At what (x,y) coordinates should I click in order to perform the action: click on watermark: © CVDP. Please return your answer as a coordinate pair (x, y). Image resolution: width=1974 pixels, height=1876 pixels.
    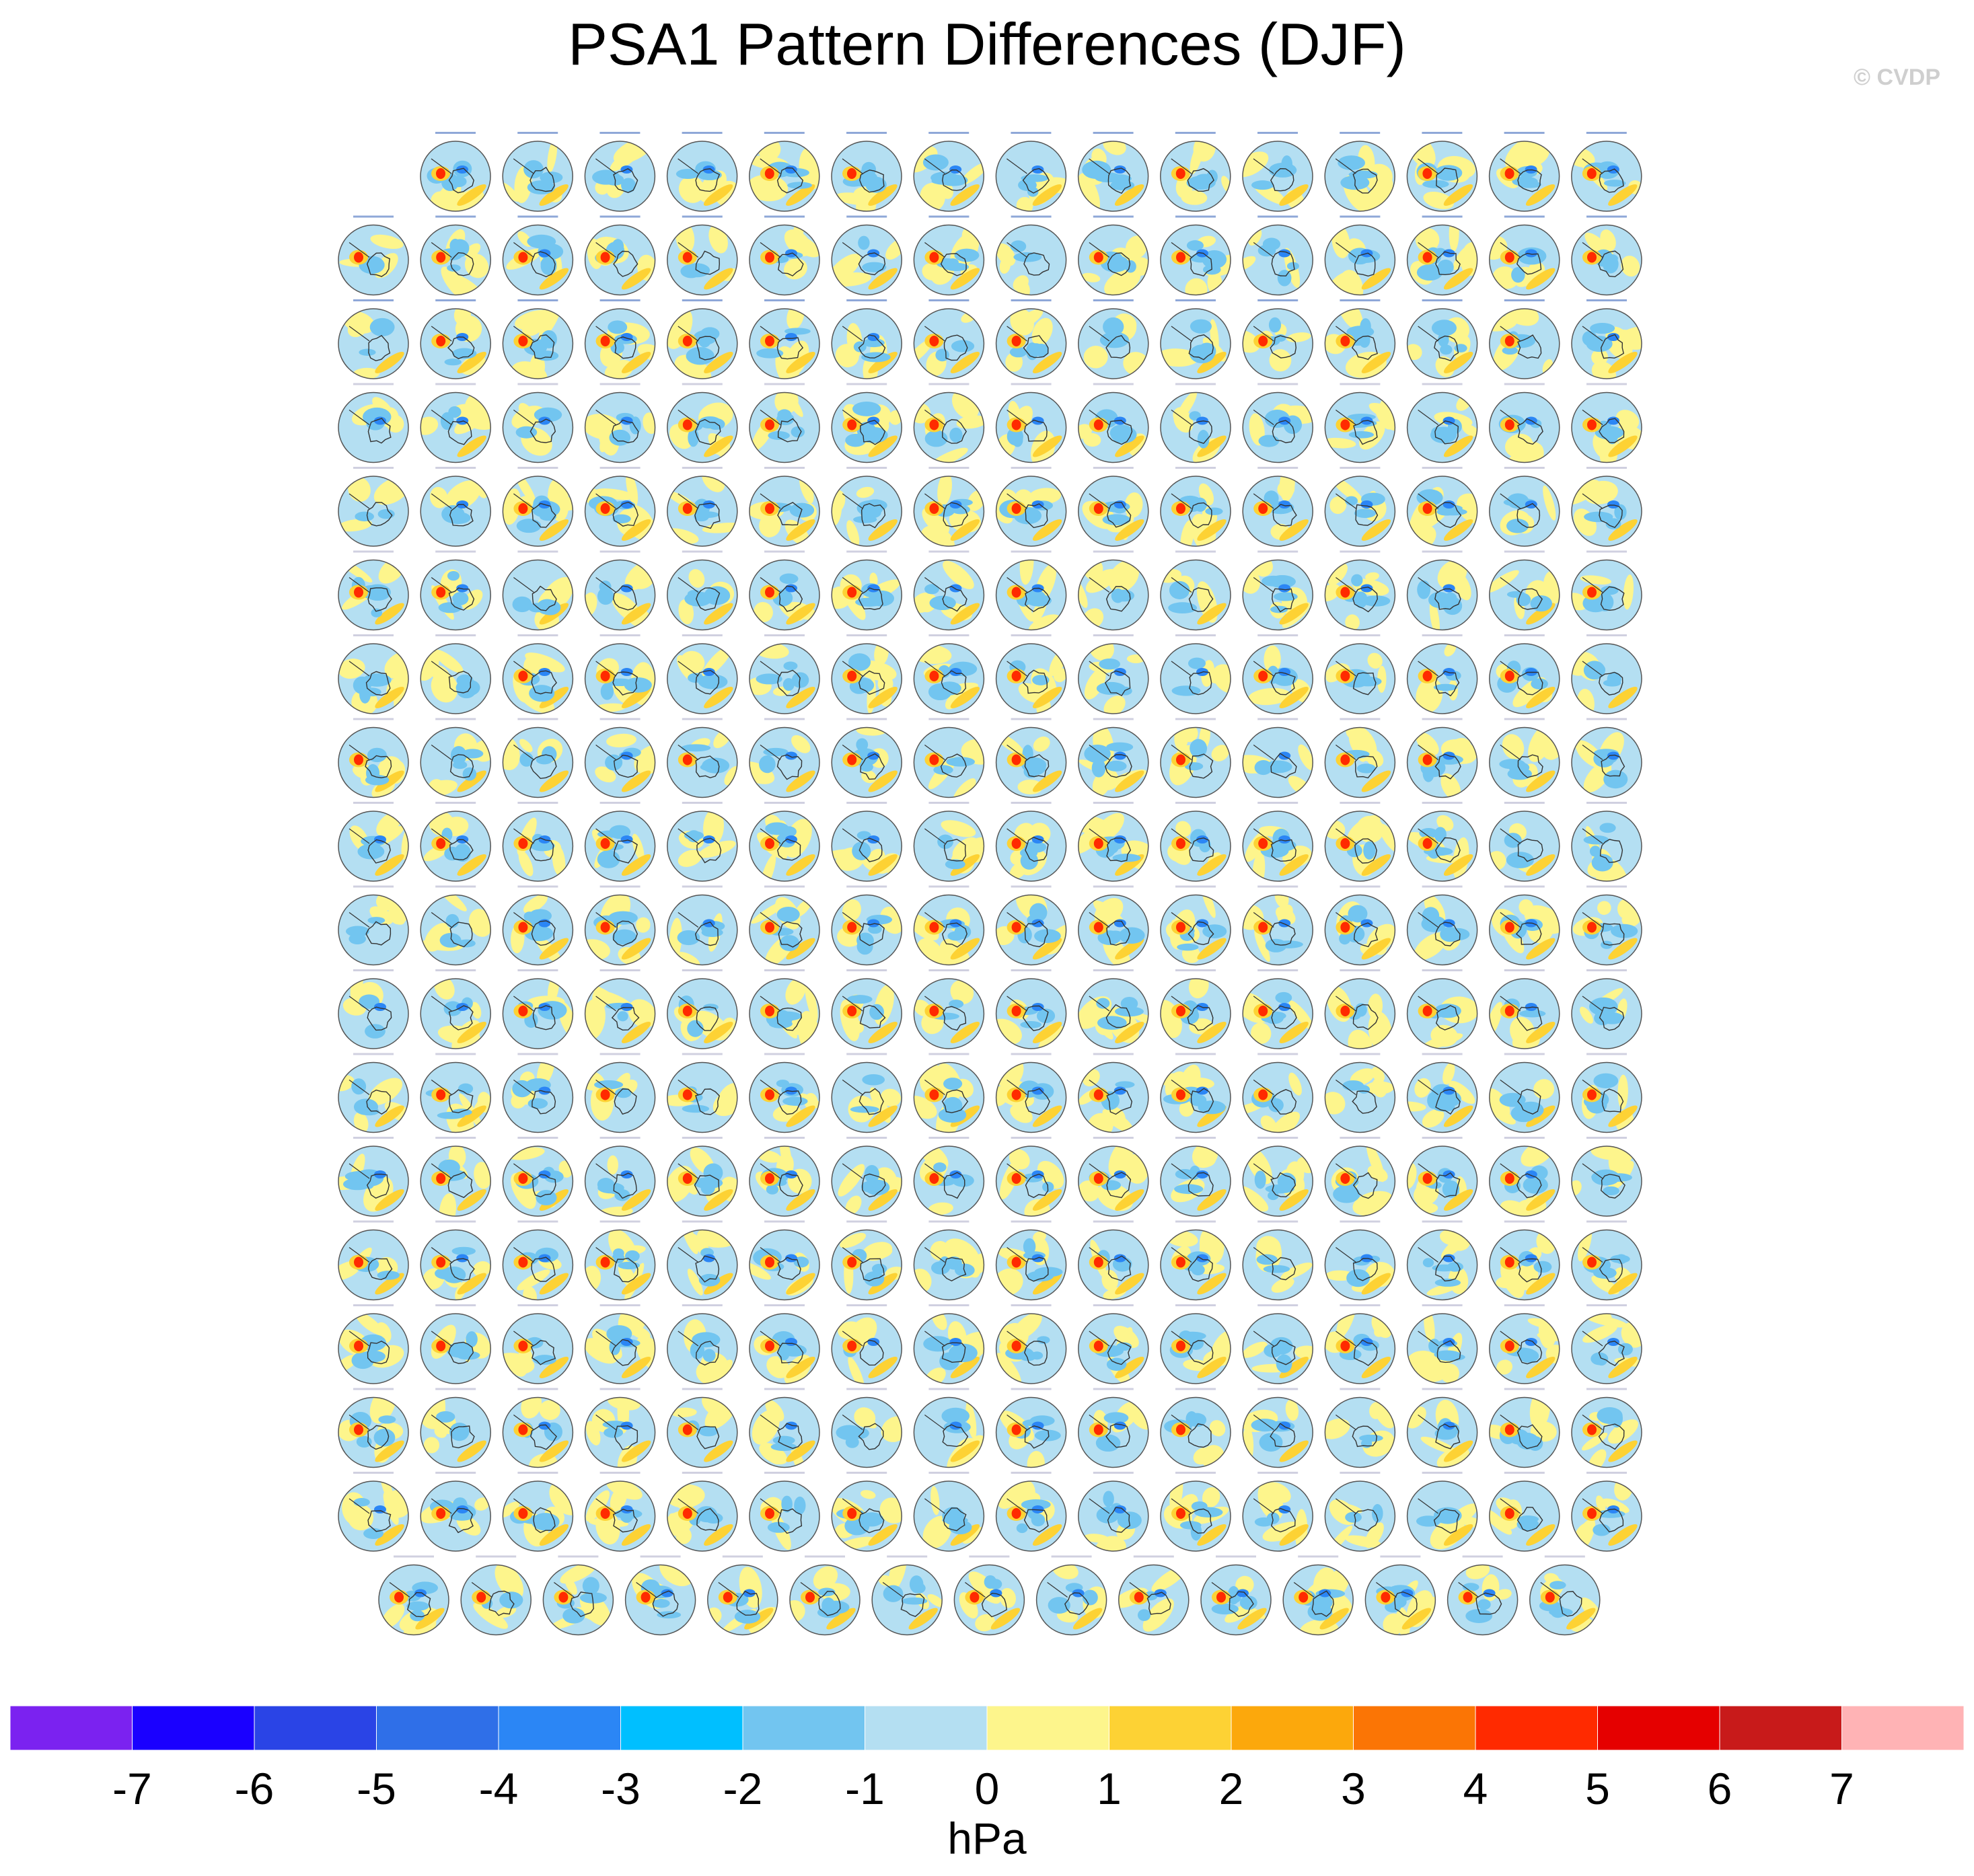
    Looking at the image, I should click on (1897, 77).